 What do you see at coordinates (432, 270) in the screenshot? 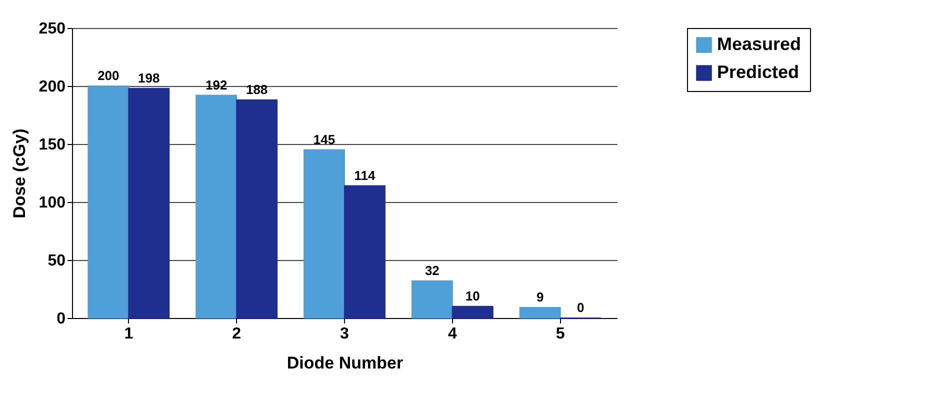
I see `data-label: 32` at bounding box center [432, 270].